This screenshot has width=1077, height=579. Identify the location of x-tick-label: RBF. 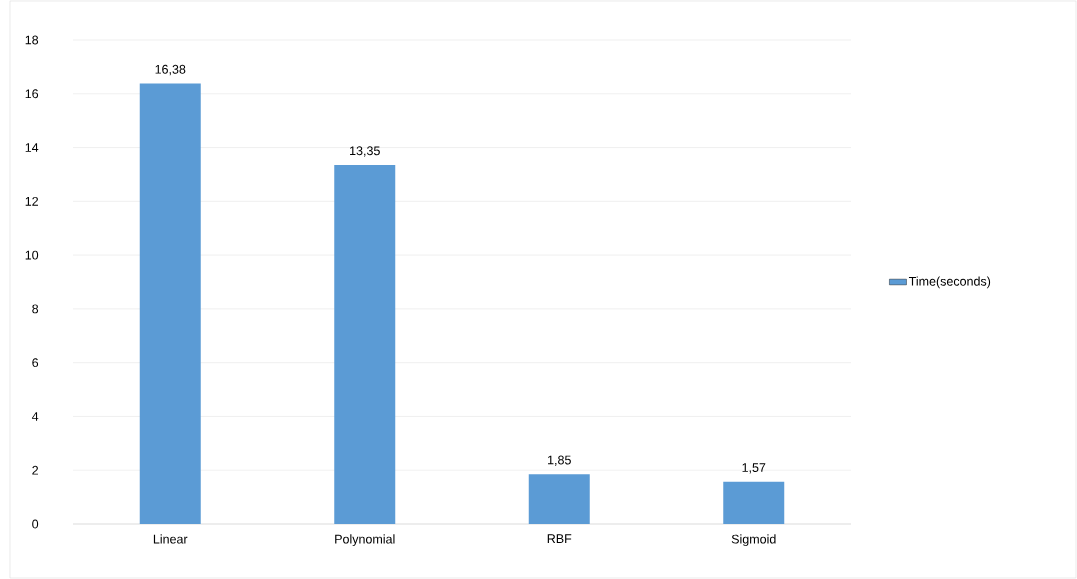
(559, 538).